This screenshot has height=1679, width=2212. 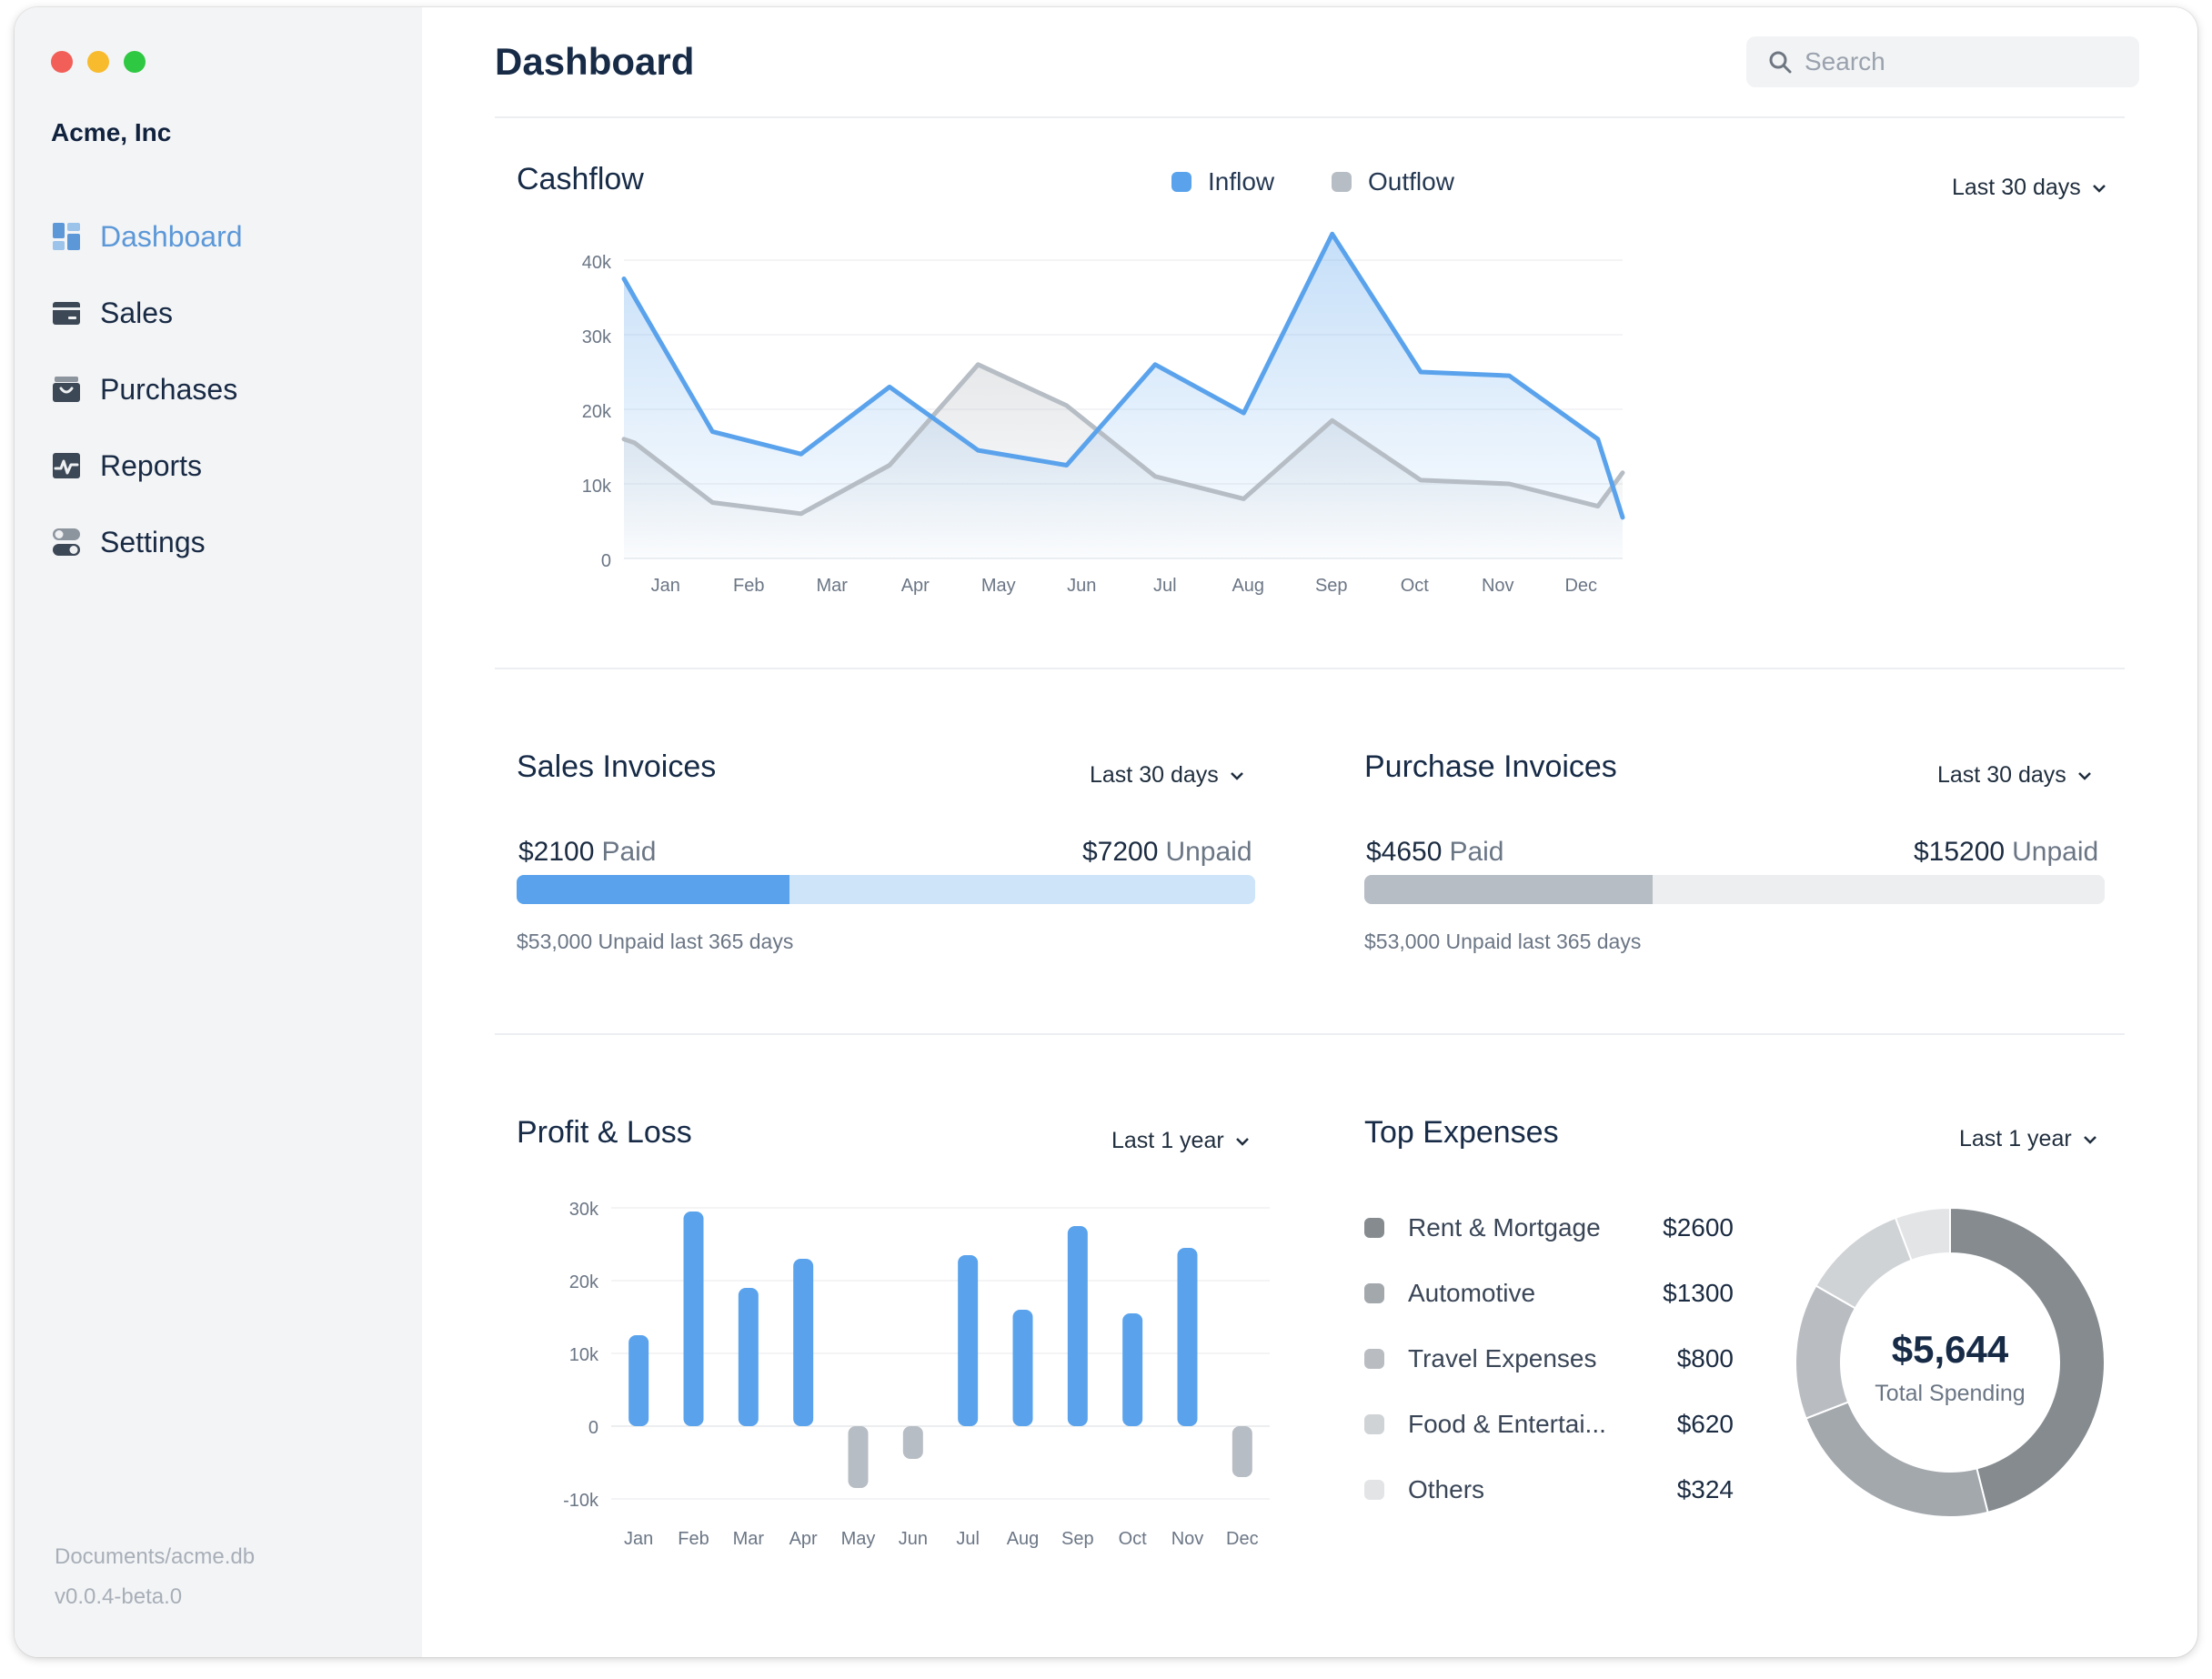 I want to click on paid-label: Paid, so click(x=629, y=852).